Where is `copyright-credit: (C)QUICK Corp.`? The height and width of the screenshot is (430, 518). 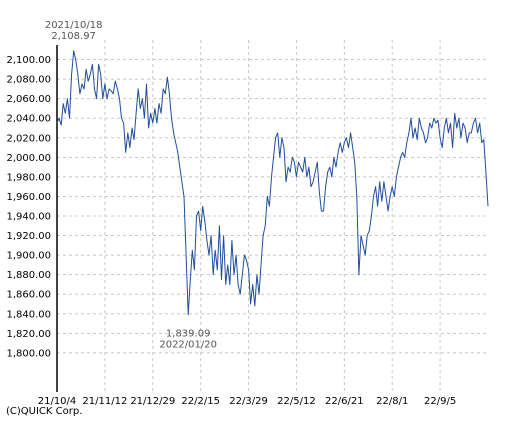 copyright-credit: (C)QUICK Corp. is located at coordinates (44, 411).